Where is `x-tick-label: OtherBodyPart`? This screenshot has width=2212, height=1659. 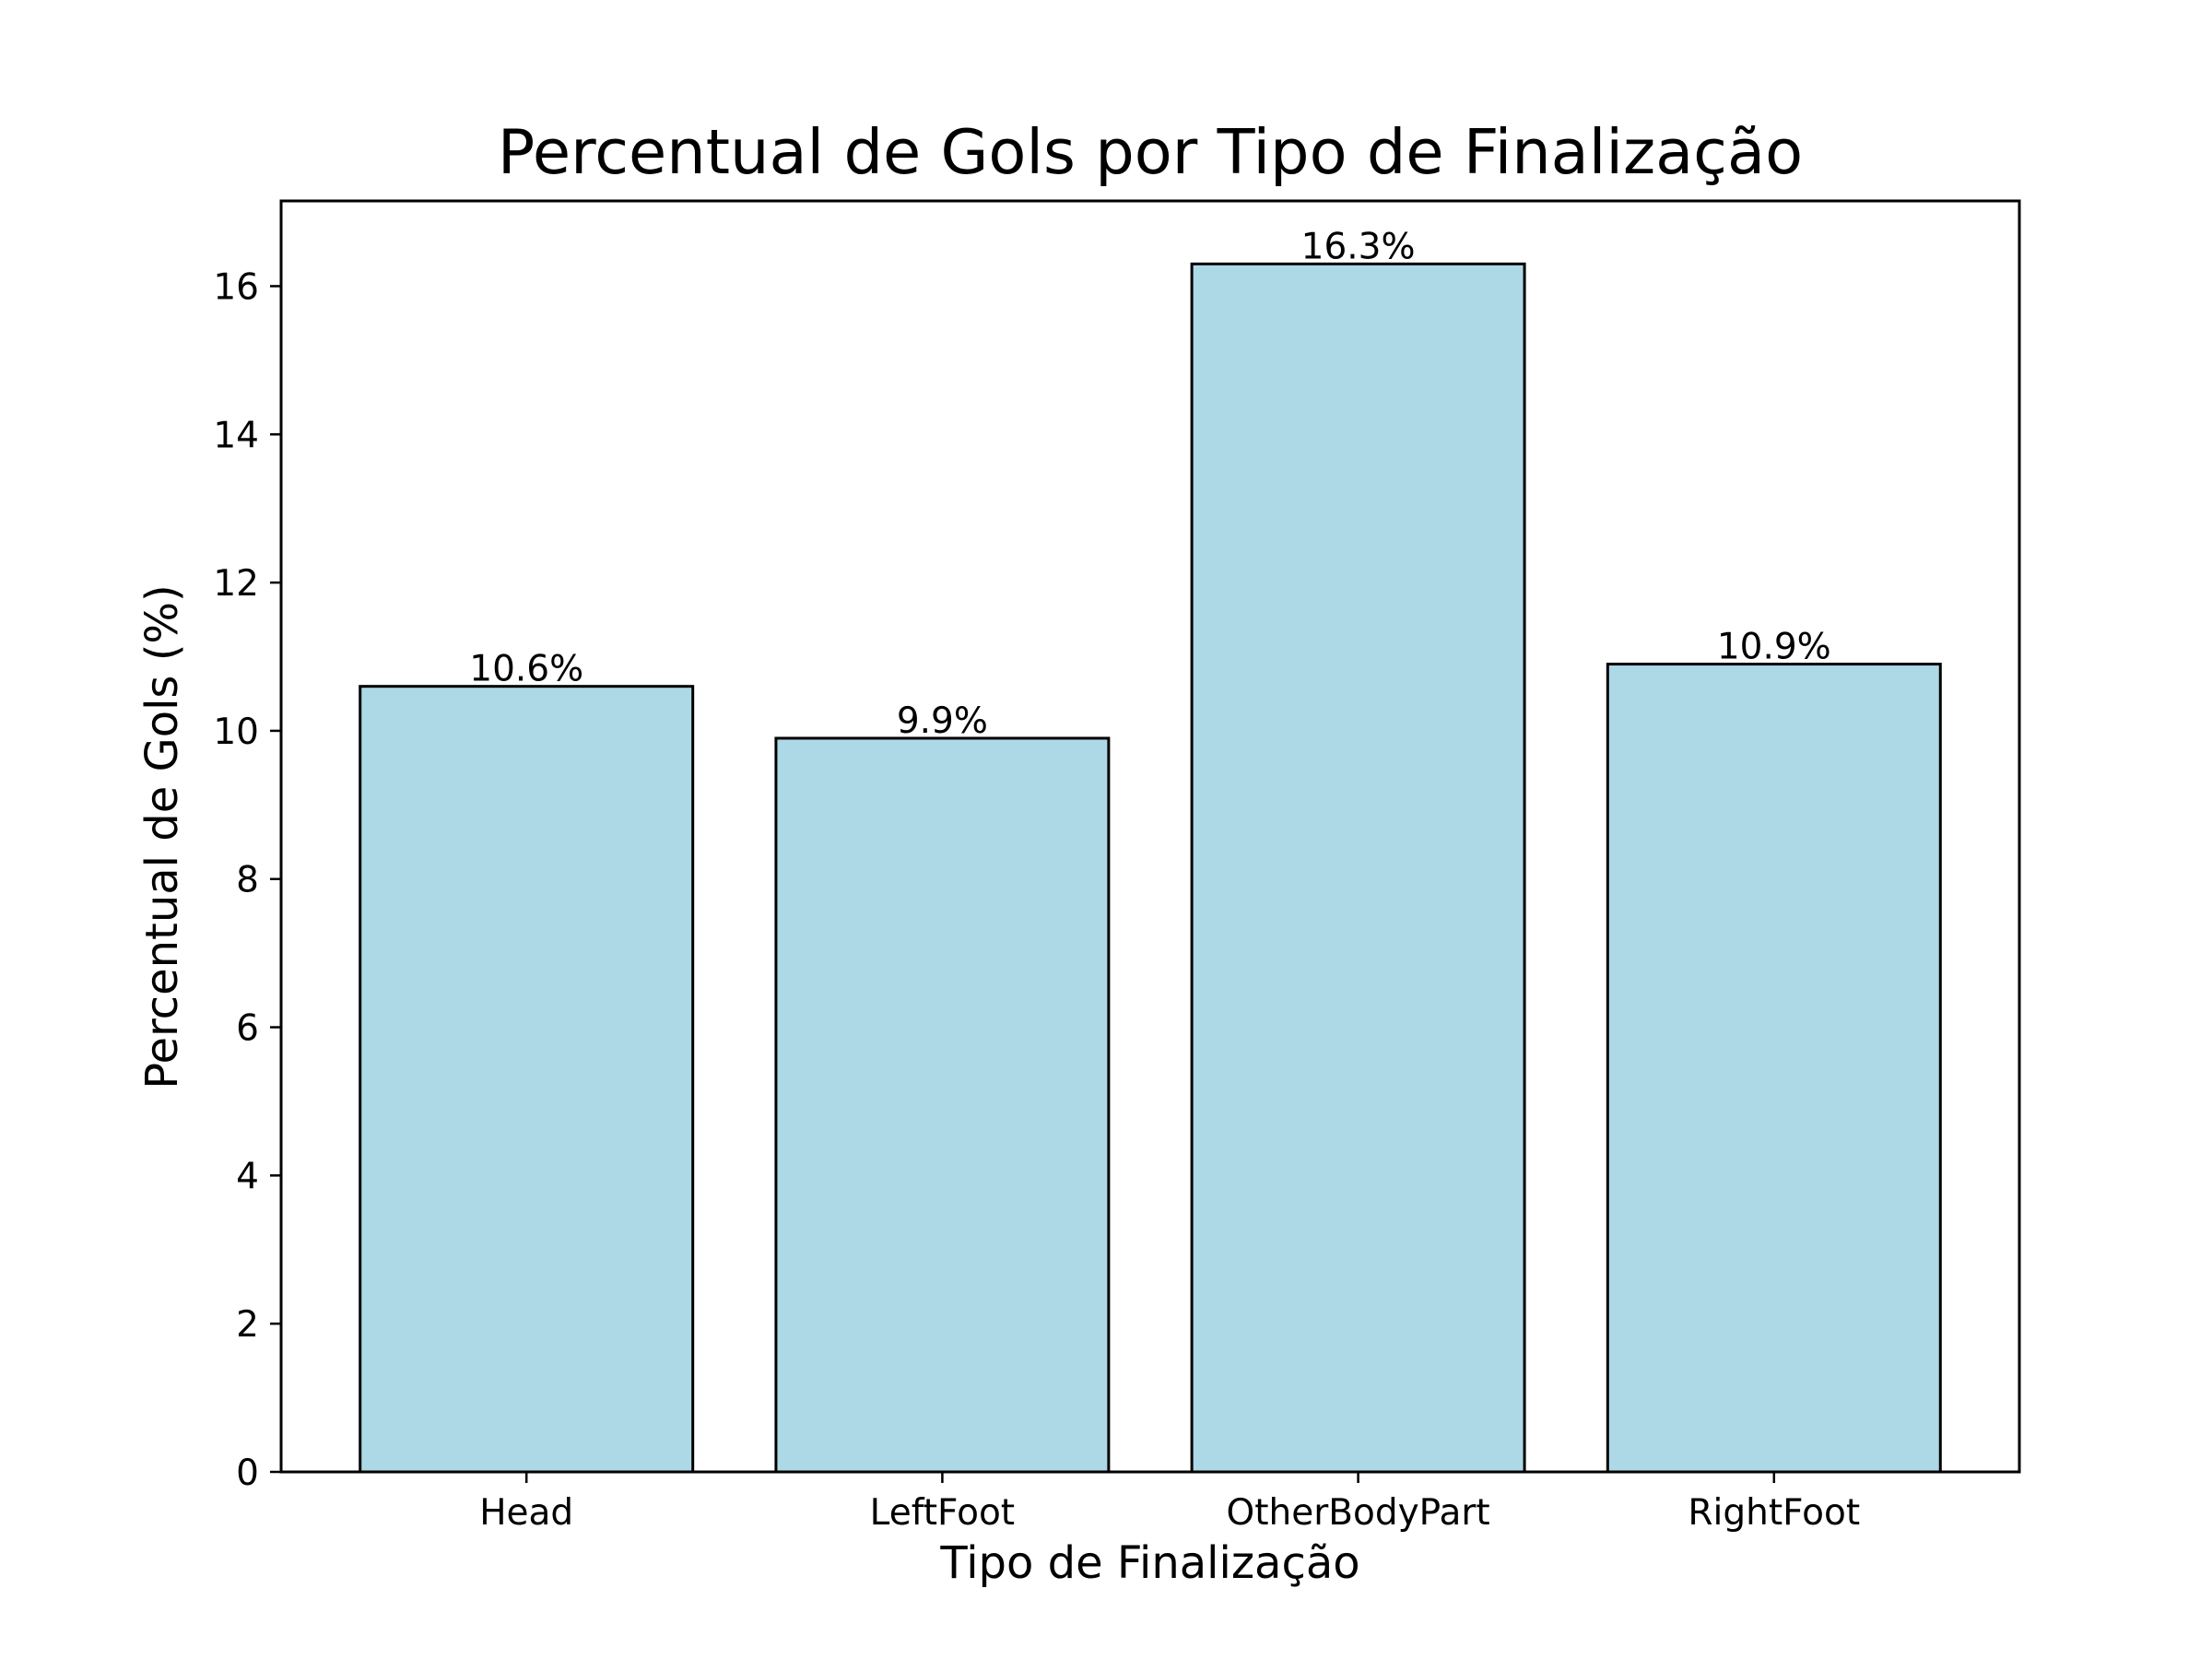
x-tick-label: OtherBodyPart is located at coordinates (1358, 1513).